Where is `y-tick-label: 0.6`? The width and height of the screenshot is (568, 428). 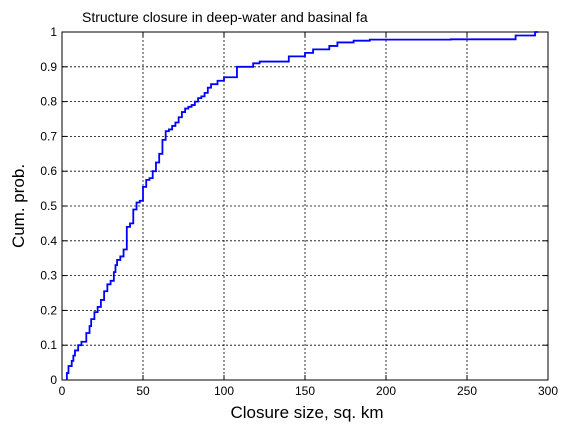
y-tick-label: 0.6 is located at coordinates (48, 171).